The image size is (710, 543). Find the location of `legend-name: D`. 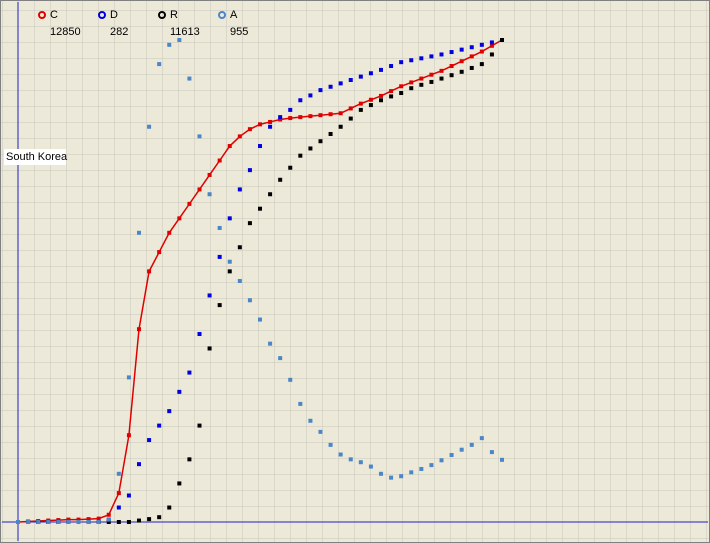

legend-name: D is located at coordinates (114, 15).